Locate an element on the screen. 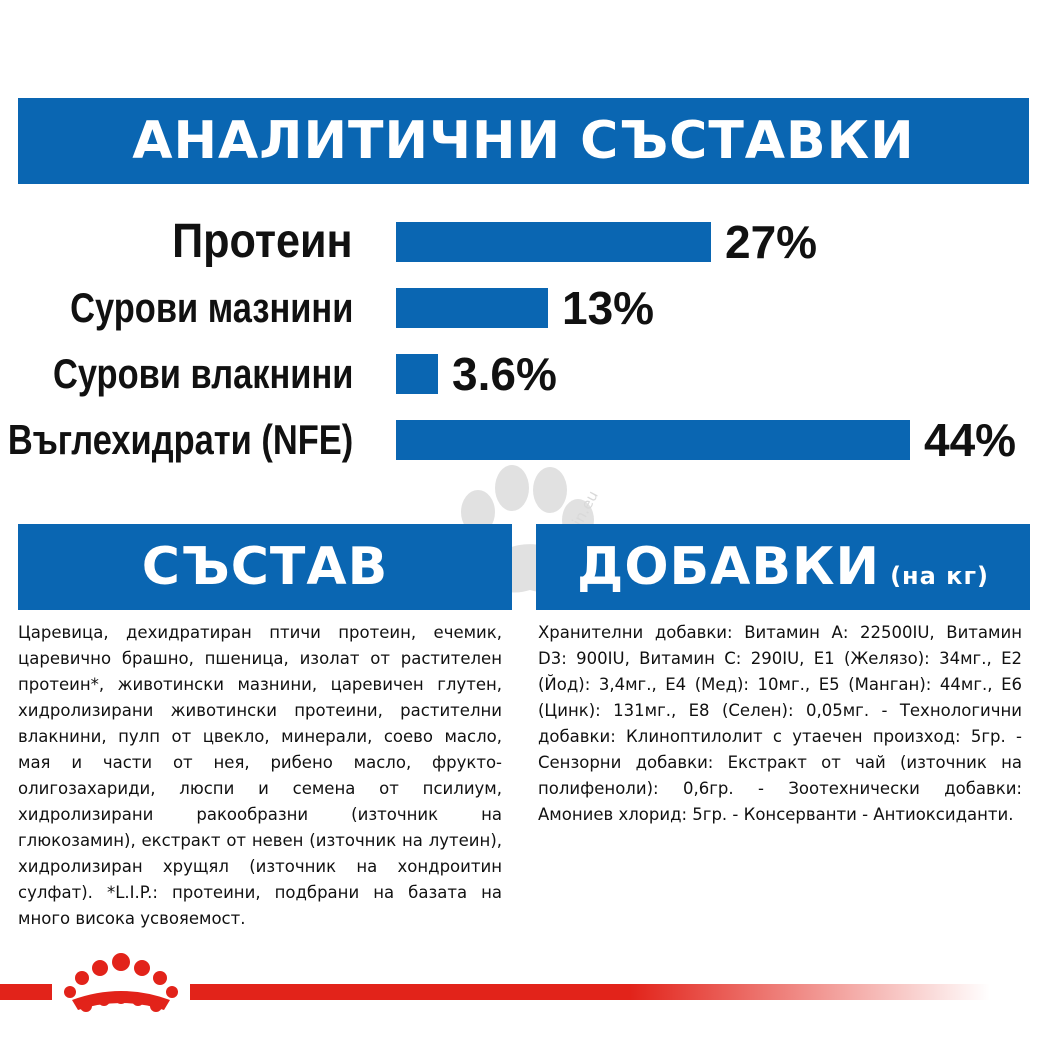  royal-canin-crown-logo-icon is located at coordinates (121, 982).